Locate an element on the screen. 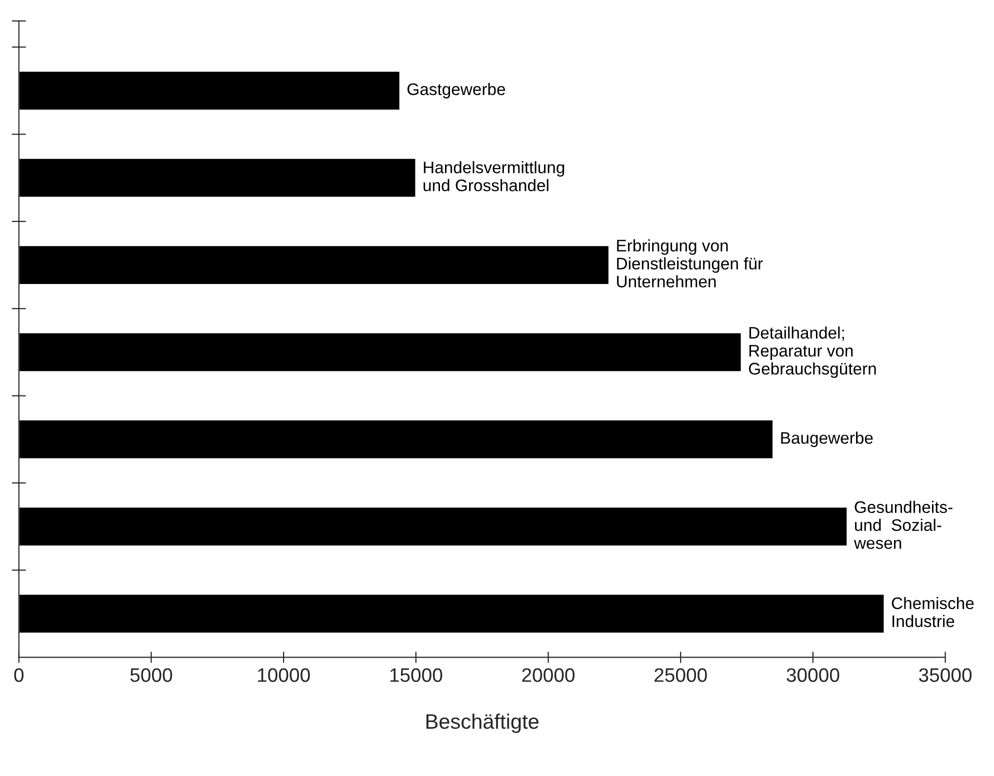 The width and height of the screenshot is (994, 776). x-tick-label: 35000 is located at coordinates (945, 675).